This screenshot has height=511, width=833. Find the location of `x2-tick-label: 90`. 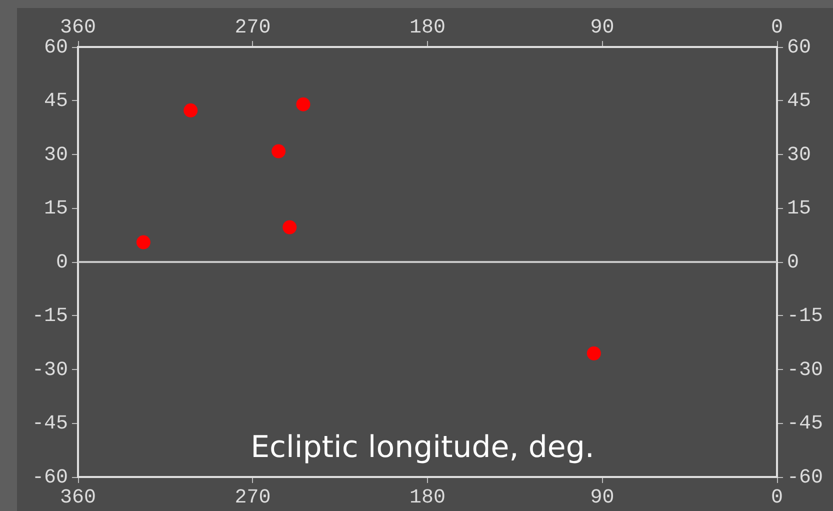

x2-tick-label: 90 is located at coordinates (602, 498).